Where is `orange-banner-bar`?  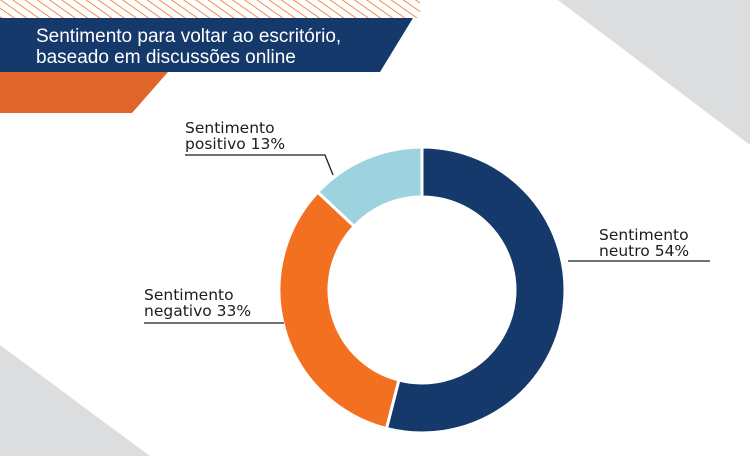 orange-banner-bar is located at coordinates (84, 92).